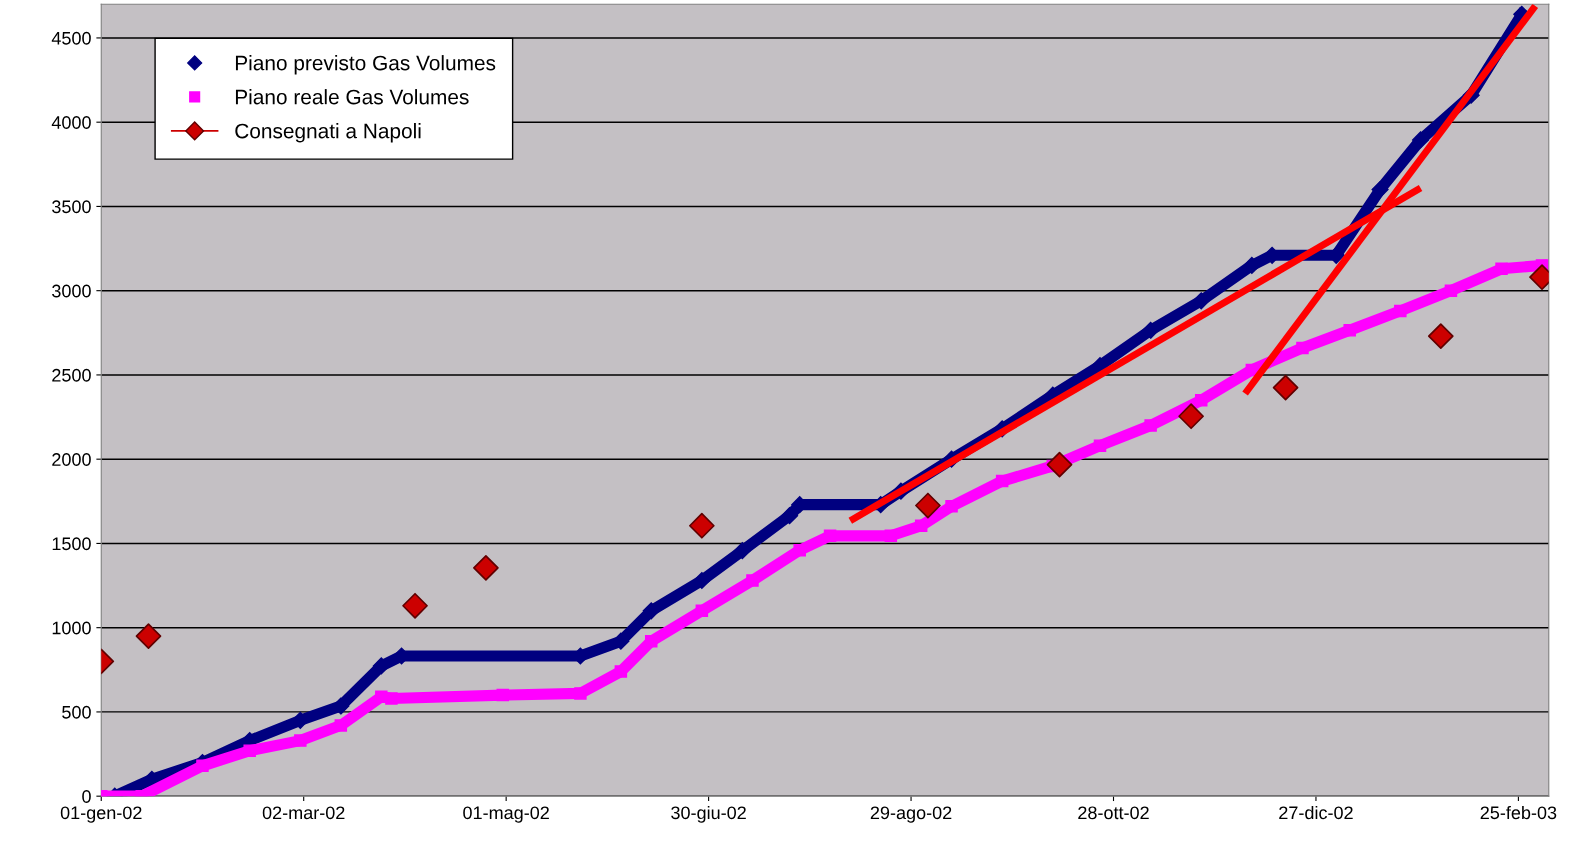 The image size is (1582, 847). I want to click on legend-label: Piano reale Gas Volumes, so click(352, 97).